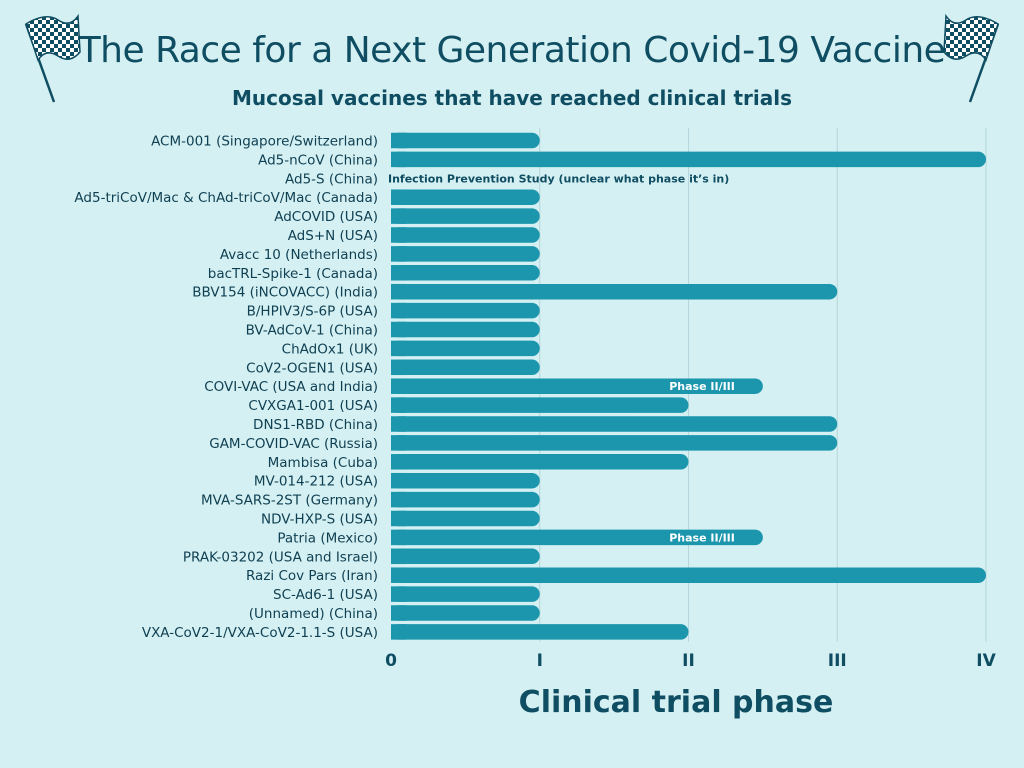 Image resolution: width=1024 pixels, height=768 pixels. I want to click on category-label: AdCOVID (USA), so click(326, 217).